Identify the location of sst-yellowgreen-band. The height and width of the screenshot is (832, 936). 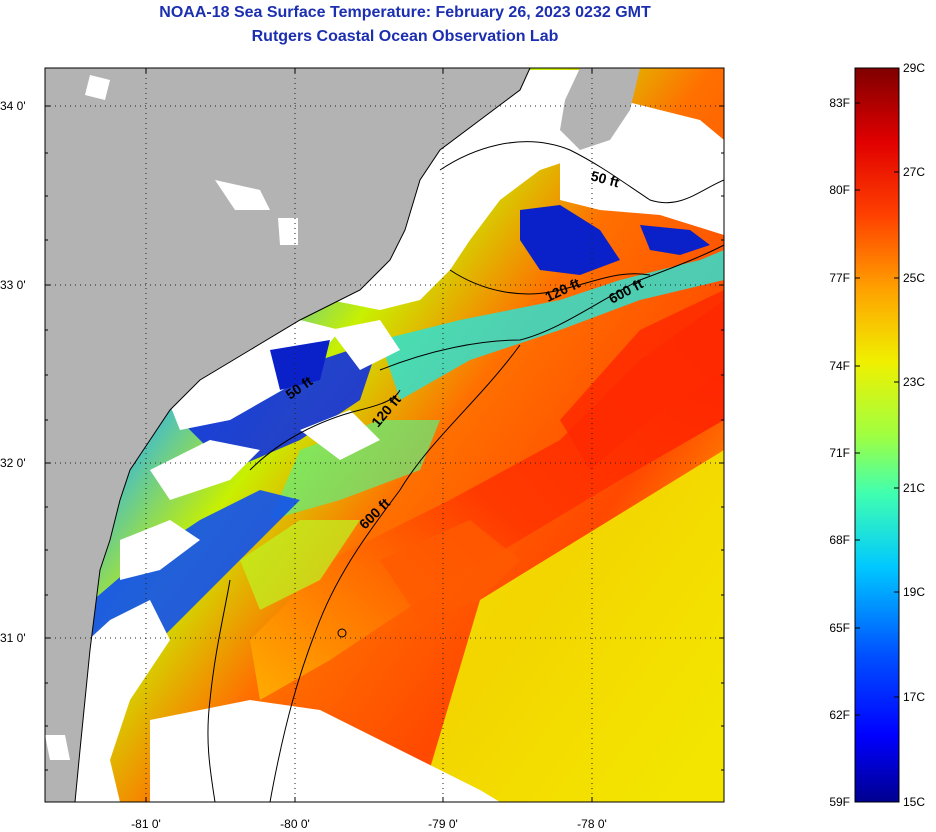
(300, 565).